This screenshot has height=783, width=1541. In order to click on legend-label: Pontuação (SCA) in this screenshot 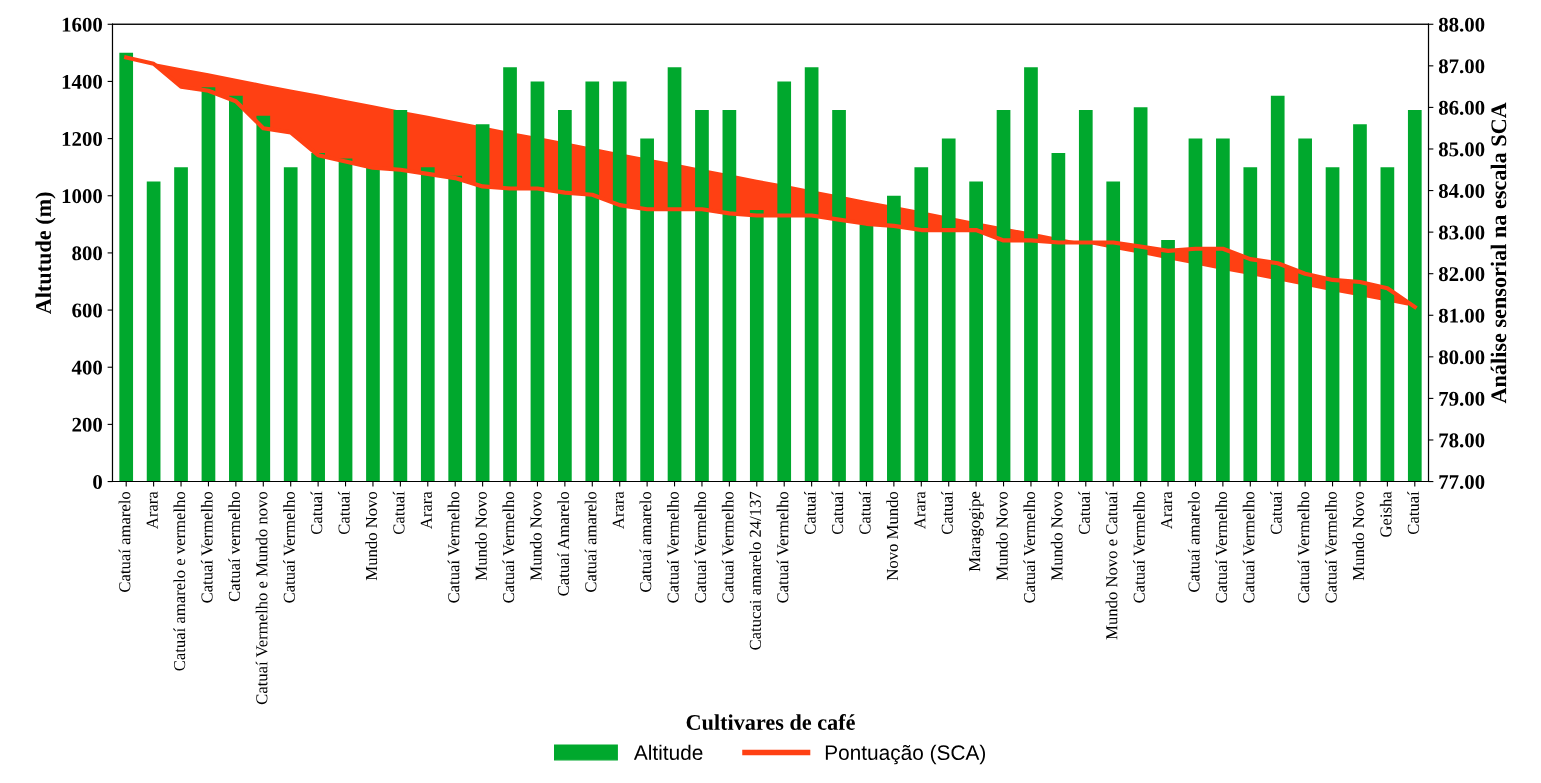, I will do `click(905, 754)`.